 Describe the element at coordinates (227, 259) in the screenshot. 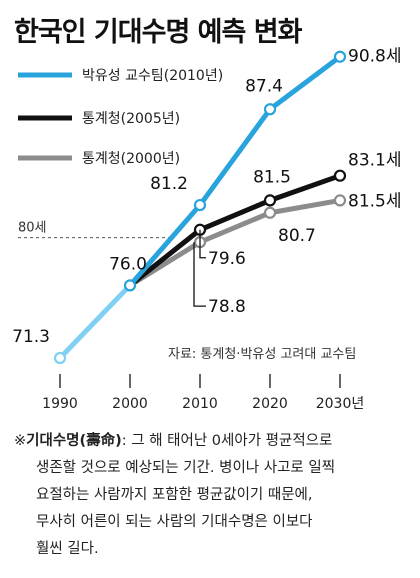

I see `data-label-series-2: 79.6` at that location.